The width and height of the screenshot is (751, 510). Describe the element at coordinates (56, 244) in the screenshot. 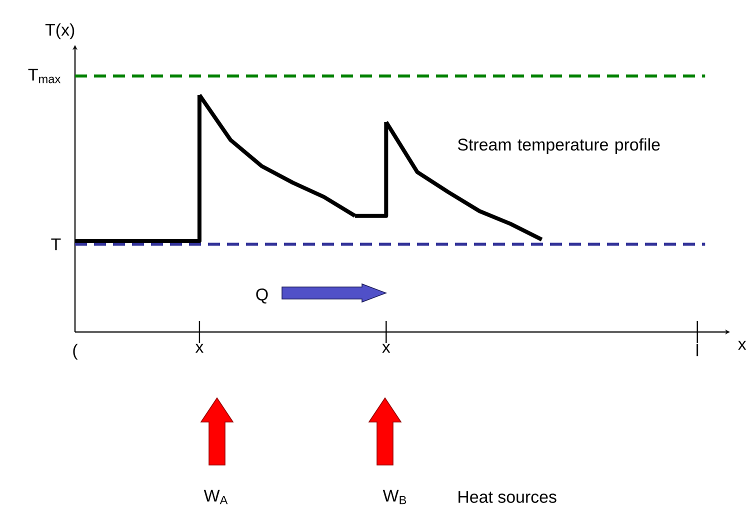

I see `ref-line-label: T` at that location.